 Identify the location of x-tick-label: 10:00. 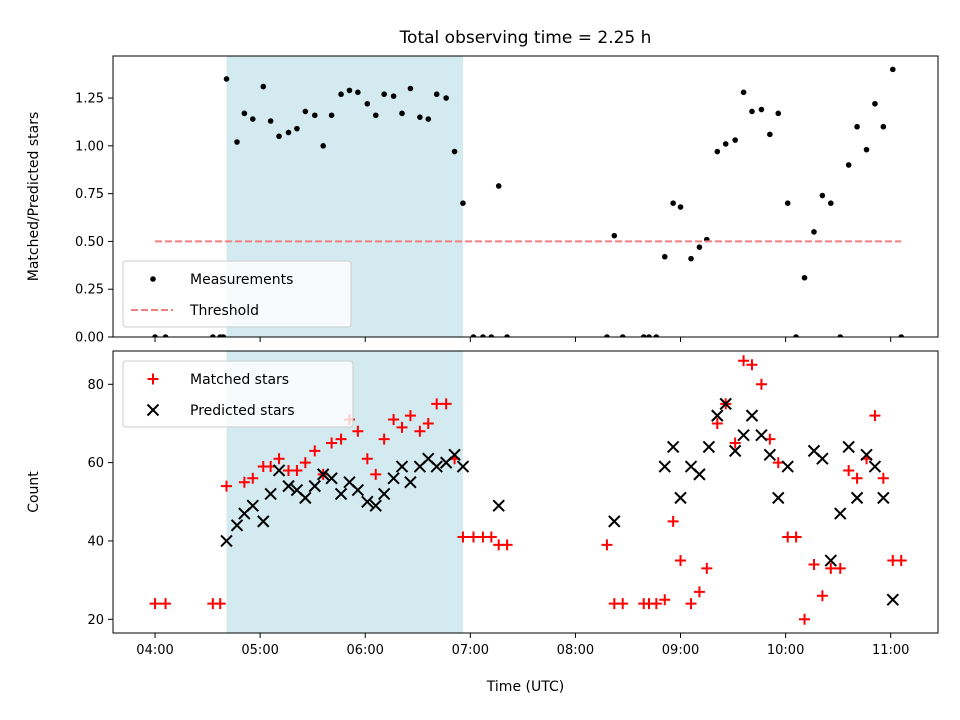
(785, 650).